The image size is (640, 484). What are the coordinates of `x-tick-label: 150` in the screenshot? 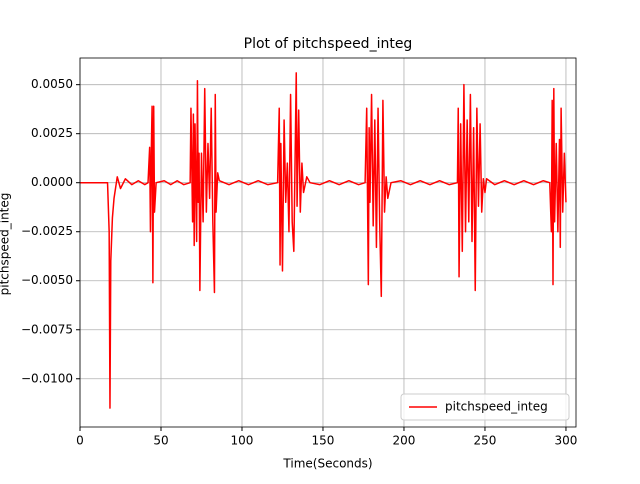 It's located at (323, 441).